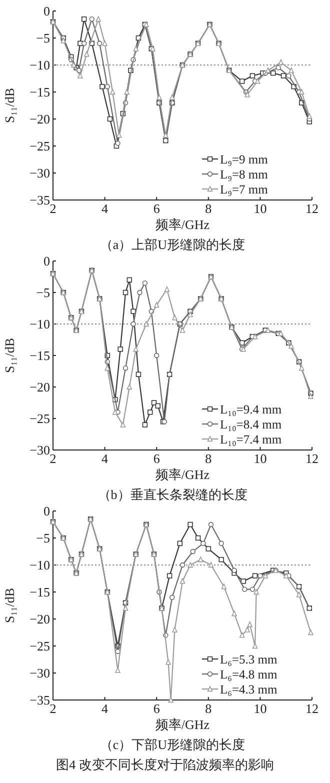  I want to click on legend-label: L₁₀=9.4 mm, so click(251, 409).